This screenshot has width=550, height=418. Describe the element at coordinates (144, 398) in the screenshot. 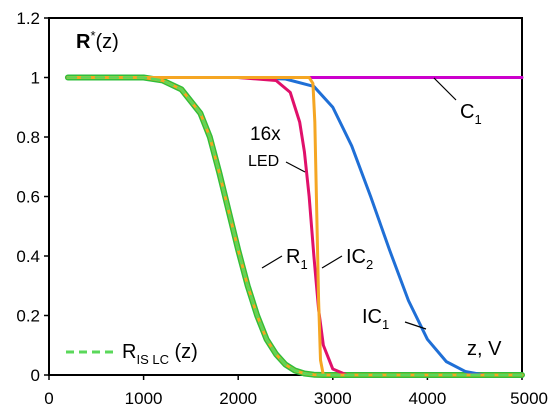

I see `x-tick-label: 1000` at that location.